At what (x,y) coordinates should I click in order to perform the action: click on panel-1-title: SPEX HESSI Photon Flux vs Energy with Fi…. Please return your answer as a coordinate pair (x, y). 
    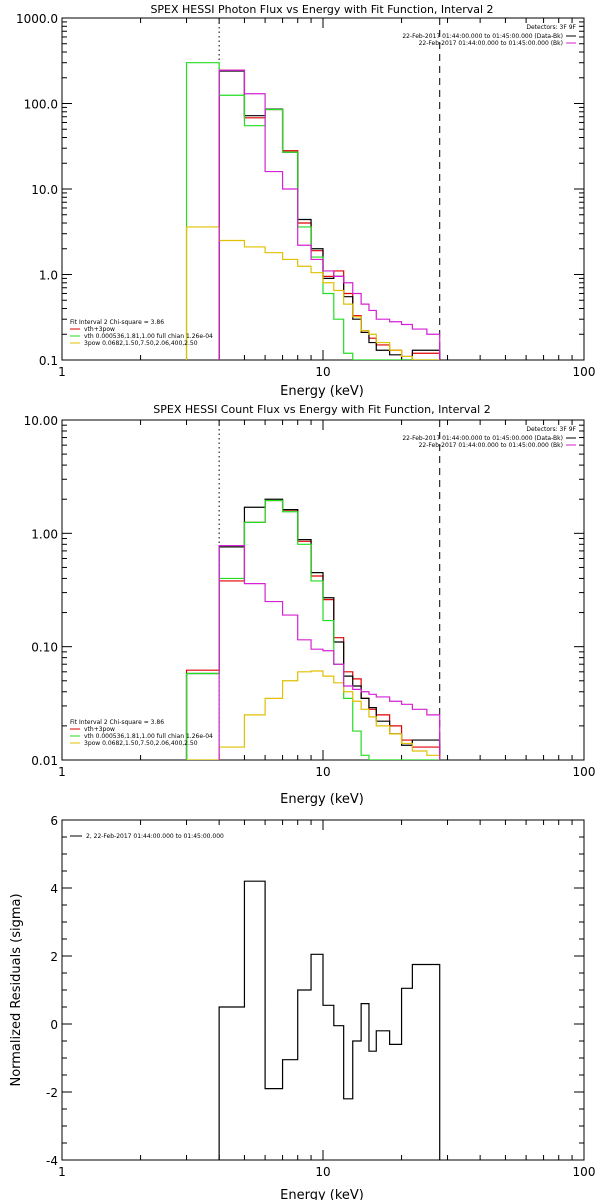
    Looking at the image, I should click on (321, 9).